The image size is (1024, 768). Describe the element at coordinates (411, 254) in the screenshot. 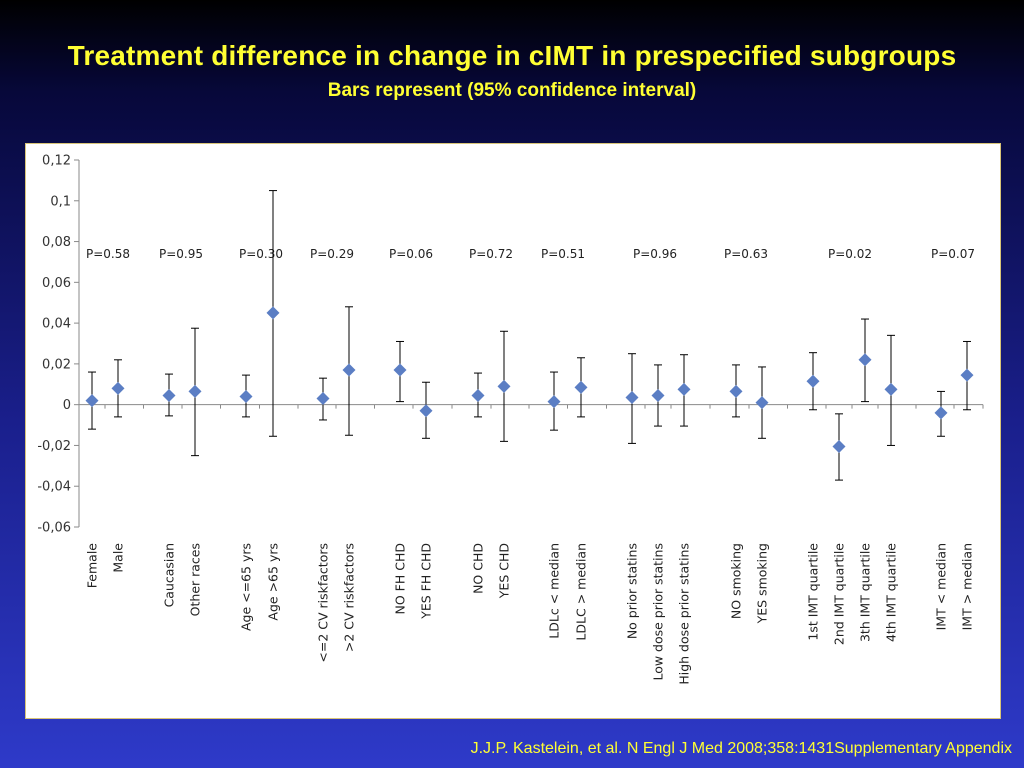

I see `p-value-label: P=0.06` at that location.